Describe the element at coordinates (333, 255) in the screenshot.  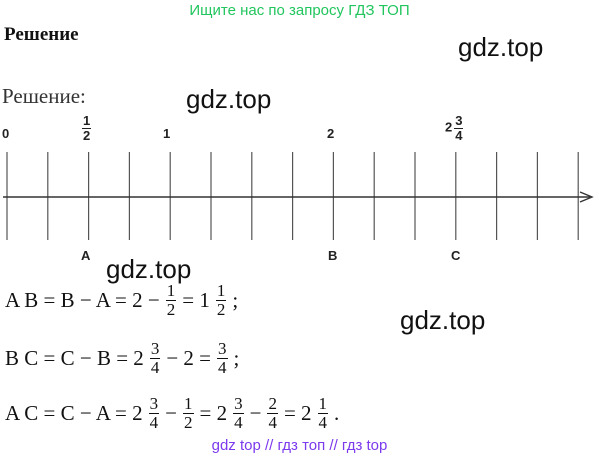
I see `point-label: B` at that location.